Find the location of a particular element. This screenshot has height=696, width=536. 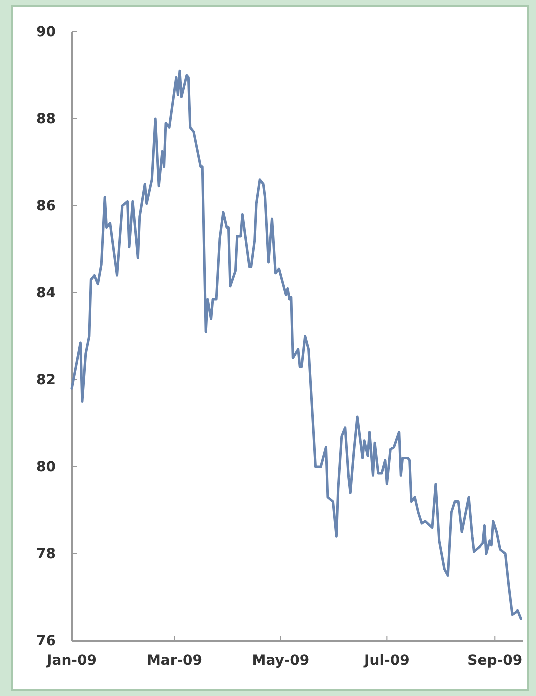

y-tick-label: 88 is located at coordinates (46, 119).